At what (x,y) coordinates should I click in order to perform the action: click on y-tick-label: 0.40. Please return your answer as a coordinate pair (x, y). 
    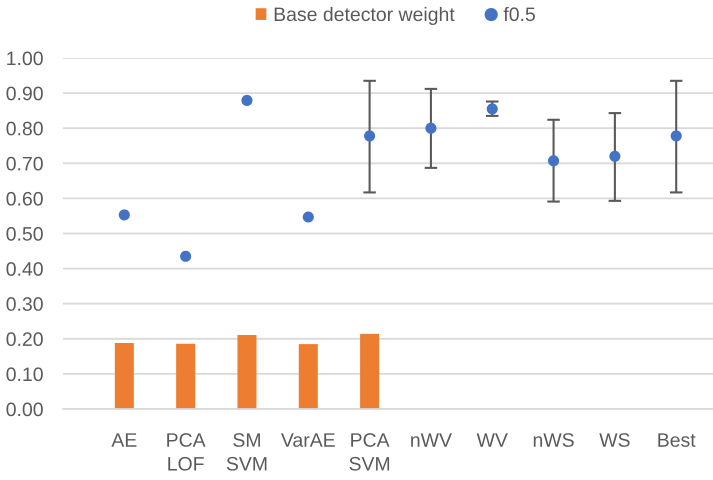
    Looking at the image, I should click on (24, 269).